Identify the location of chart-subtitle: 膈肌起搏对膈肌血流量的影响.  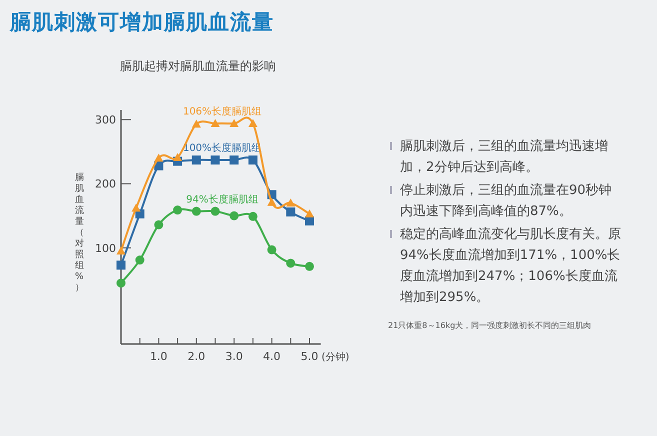
(198, 66).